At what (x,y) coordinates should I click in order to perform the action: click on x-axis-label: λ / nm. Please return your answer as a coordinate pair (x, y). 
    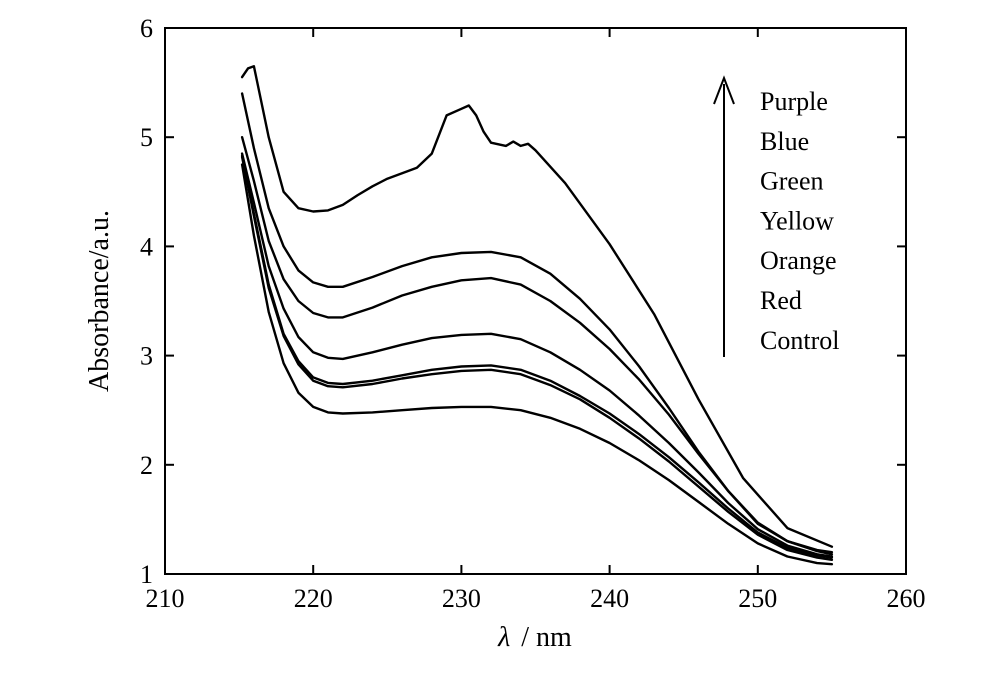
    Looking at the image, I should click on (534, 637).